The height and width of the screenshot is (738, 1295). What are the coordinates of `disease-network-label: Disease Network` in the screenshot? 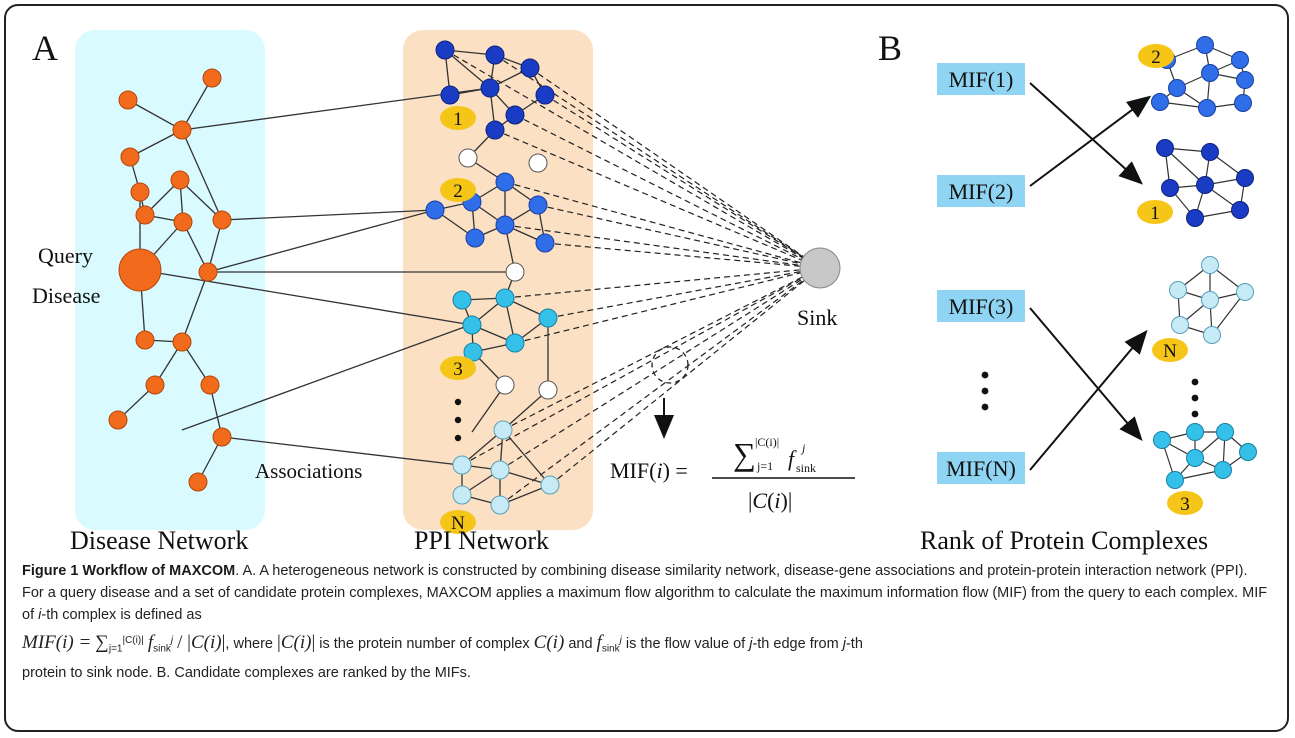 It's located at (159, 540).